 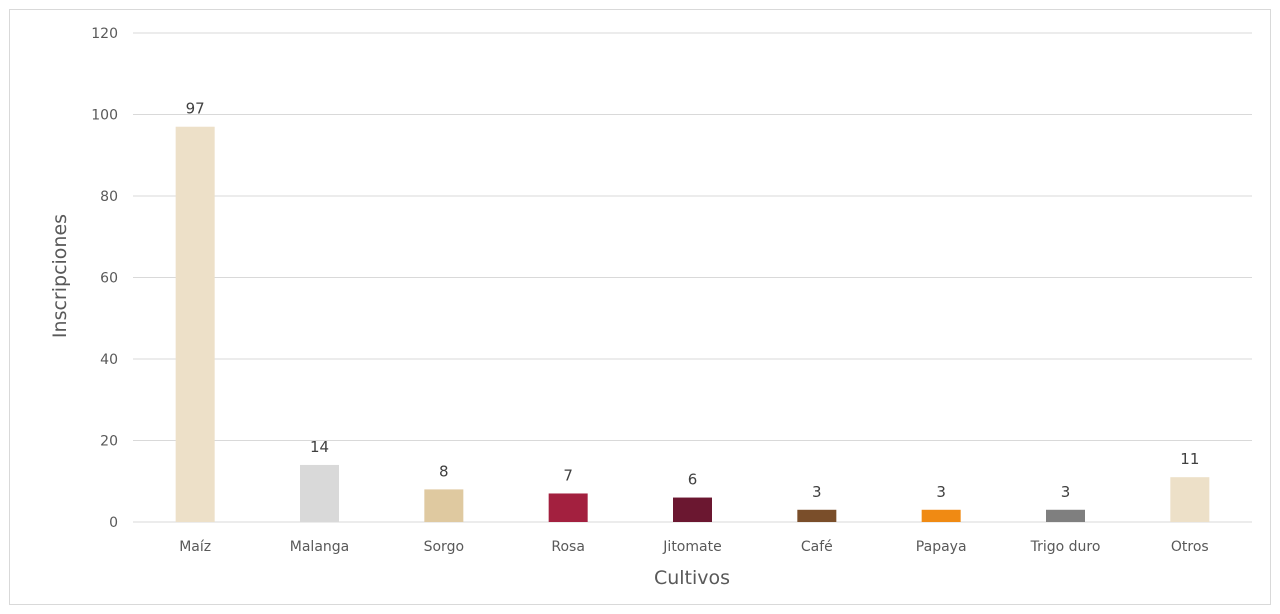 I want to click on data-label: 14, so click(x=319, y=447).